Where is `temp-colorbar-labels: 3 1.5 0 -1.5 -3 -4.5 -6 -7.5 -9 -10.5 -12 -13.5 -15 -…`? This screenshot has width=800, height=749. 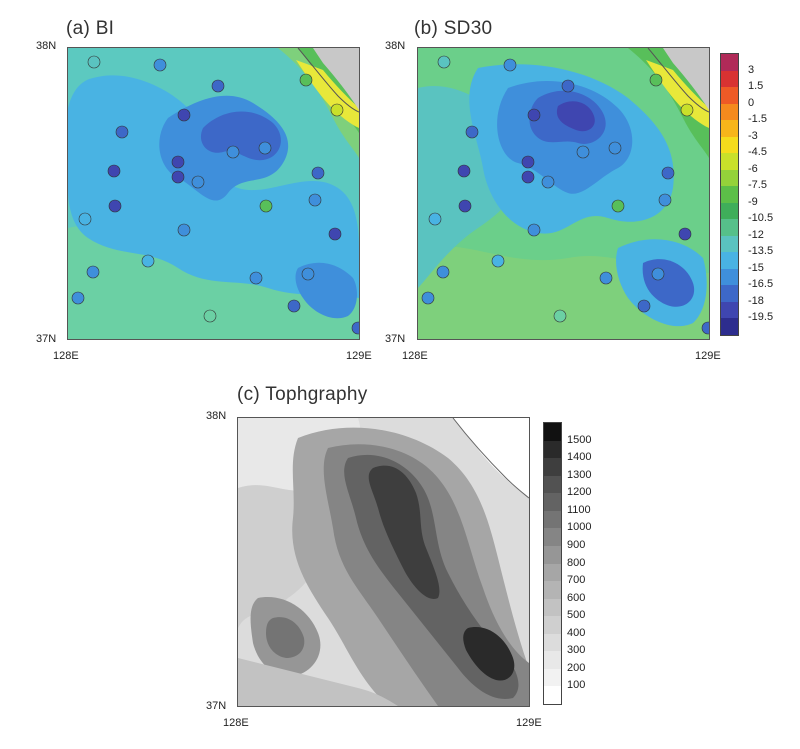
temp-colorbar-labels: 3 1.5 0 -1.5 -3 -4.5 -6 -7.5 -9 -10.5 -12 -13.5 -15 -… is located at coordinates (772, 194).